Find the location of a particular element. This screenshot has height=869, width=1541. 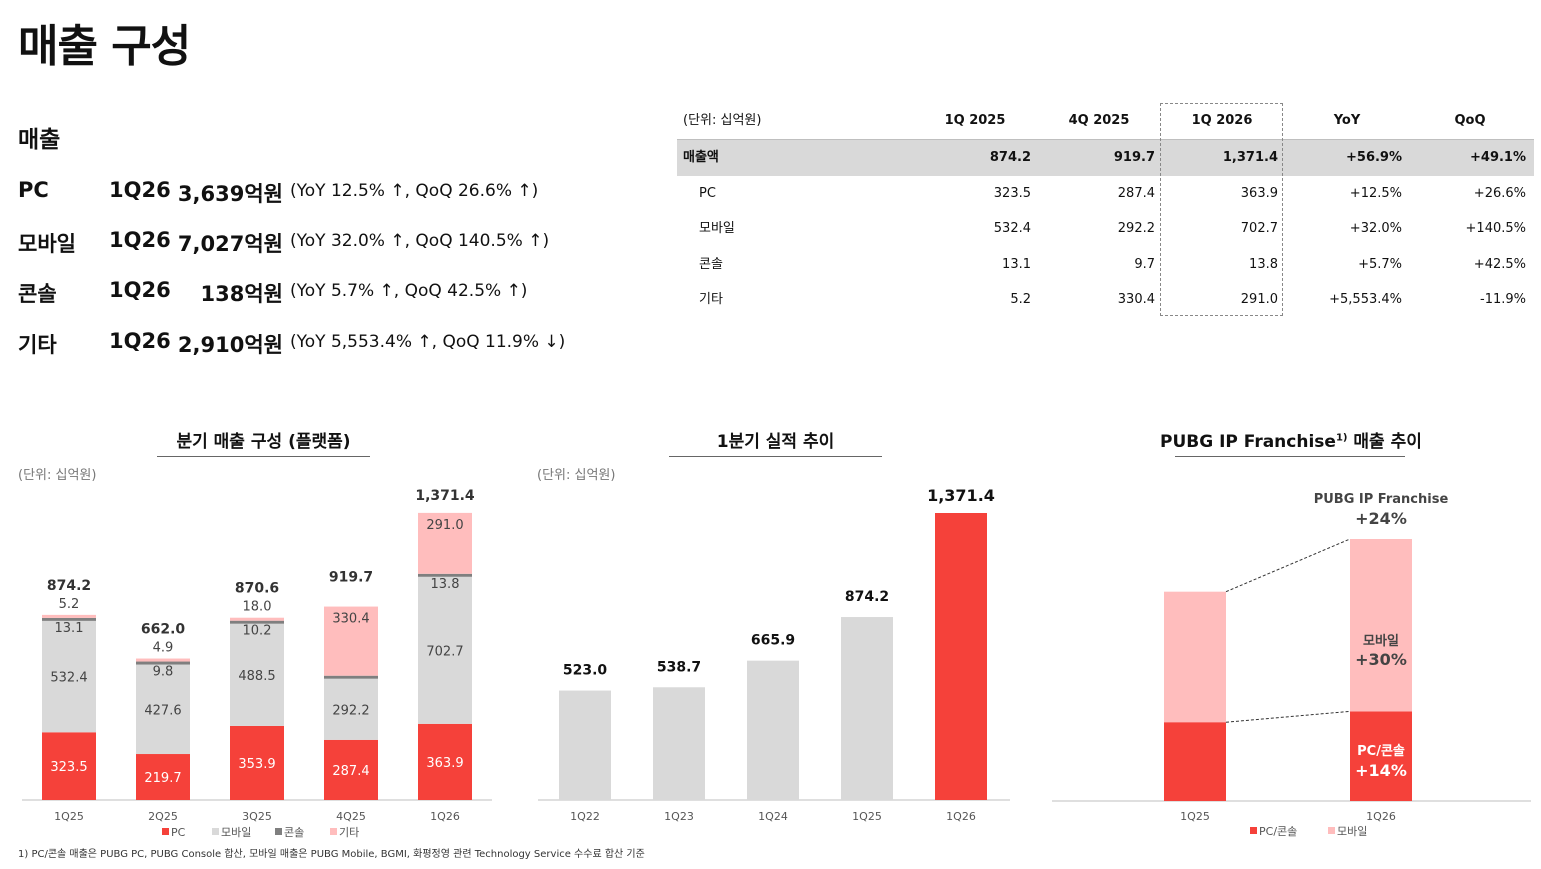

chart3-connector-total is located at coordinates (1288, 565).